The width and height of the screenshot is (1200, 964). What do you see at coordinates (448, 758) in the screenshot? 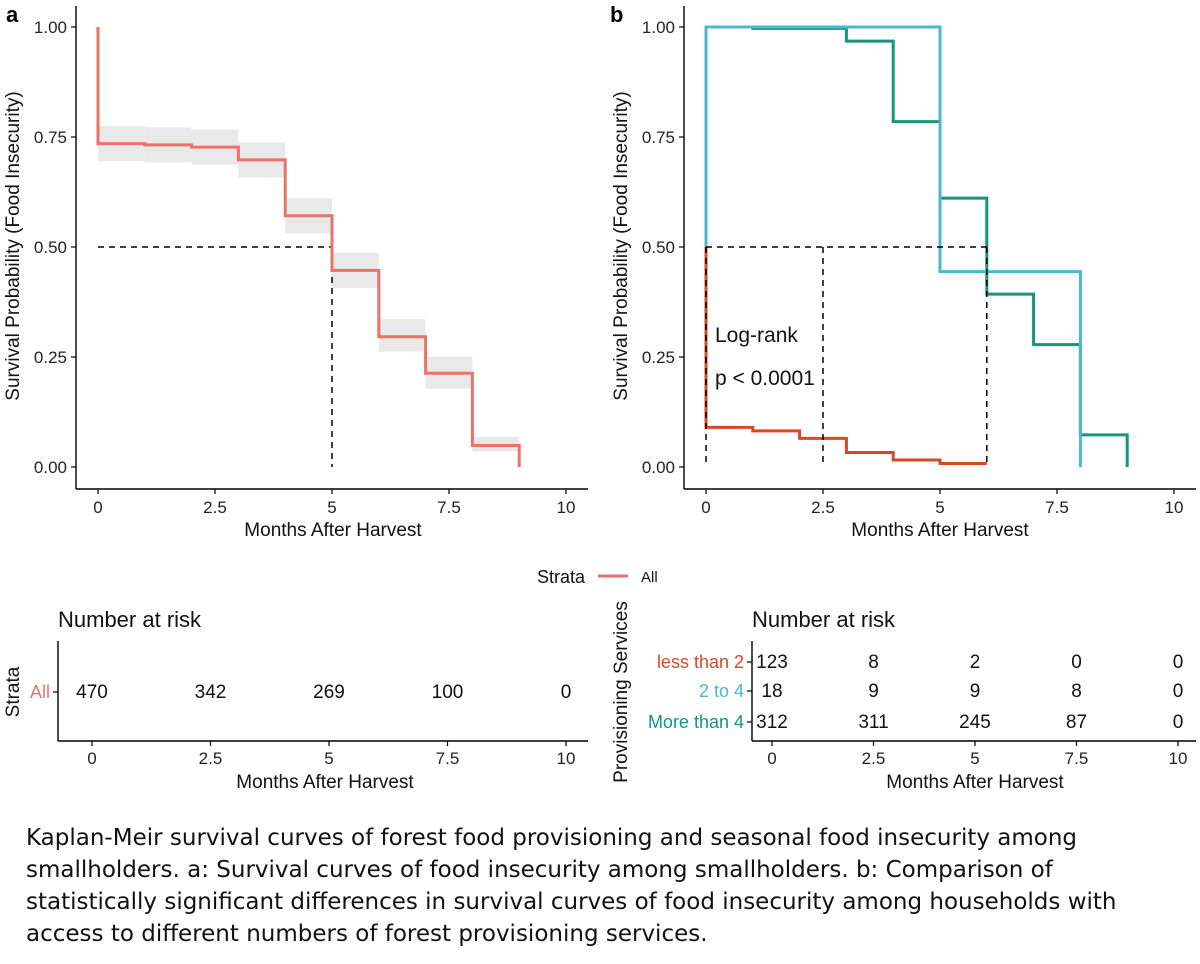
I see `risk-a-xtick-label: 7.5` at bounding box center [448, 758].